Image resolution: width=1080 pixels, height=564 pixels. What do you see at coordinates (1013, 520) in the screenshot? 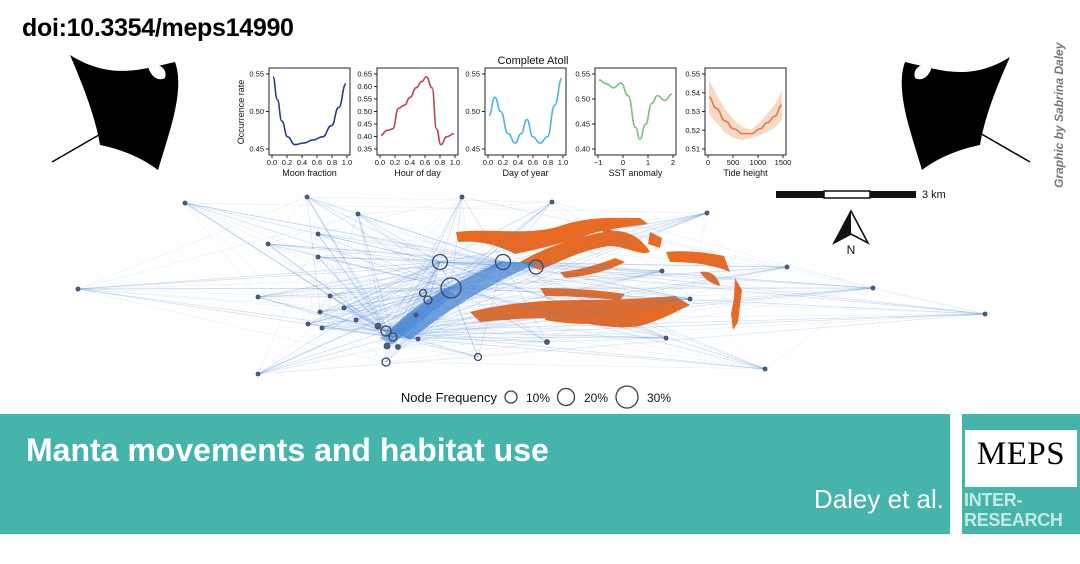
I see `publisher-line-2: RESEARCH` at bounding box center [1013, 520].